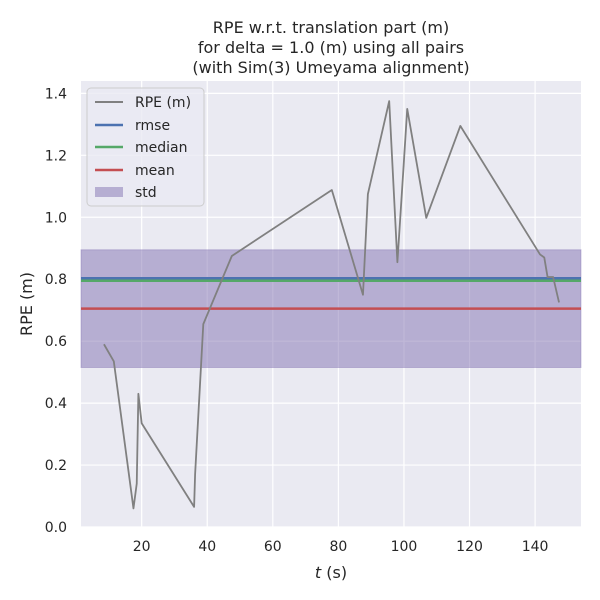  What do you see at coordinates (26, 304) in the screenshot?
I see `y-axis-label: RPE (m)` at bounding box center [26, 304].